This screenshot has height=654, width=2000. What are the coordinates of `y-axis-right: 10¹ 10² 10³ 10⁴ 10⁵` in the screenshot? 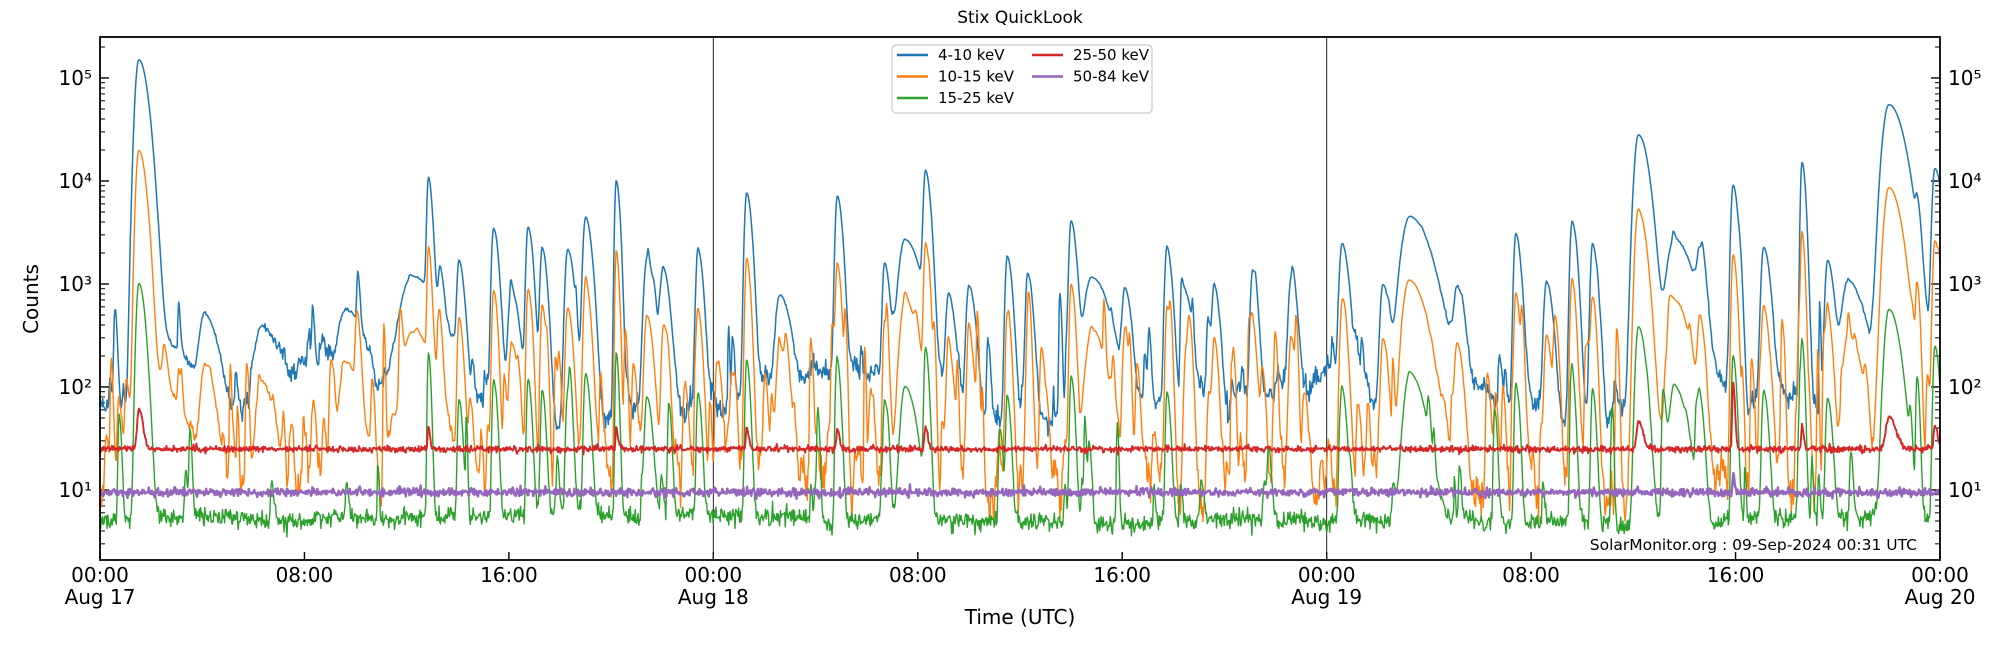 It's located at (1964, 284).